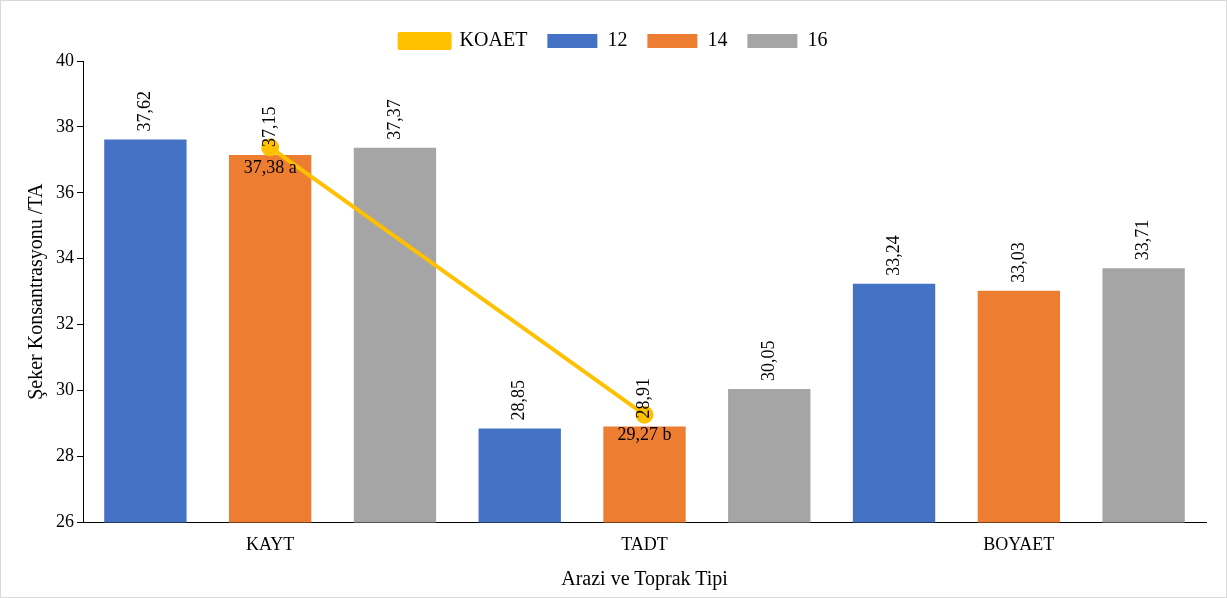 This screenshot has width=1227, height=598. I want to click on y-tick-label: 34, so click(65, 257).